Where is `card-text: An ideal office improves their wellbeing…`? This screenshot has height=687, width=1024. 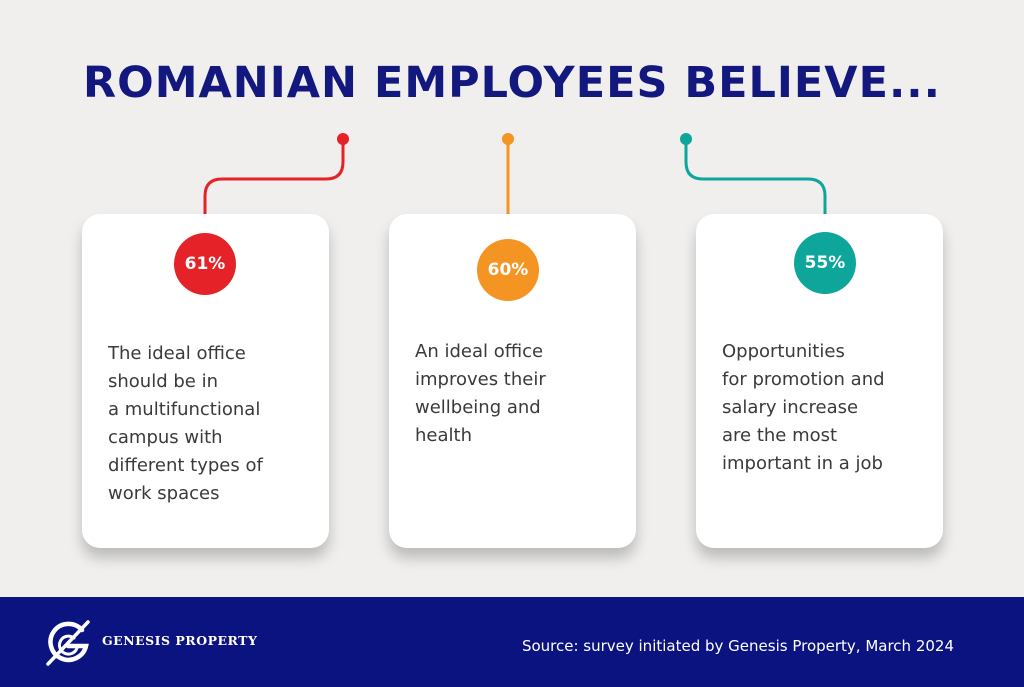 card-text: An ideal office improves their wellbeing… is located at coordinates (480, 393).